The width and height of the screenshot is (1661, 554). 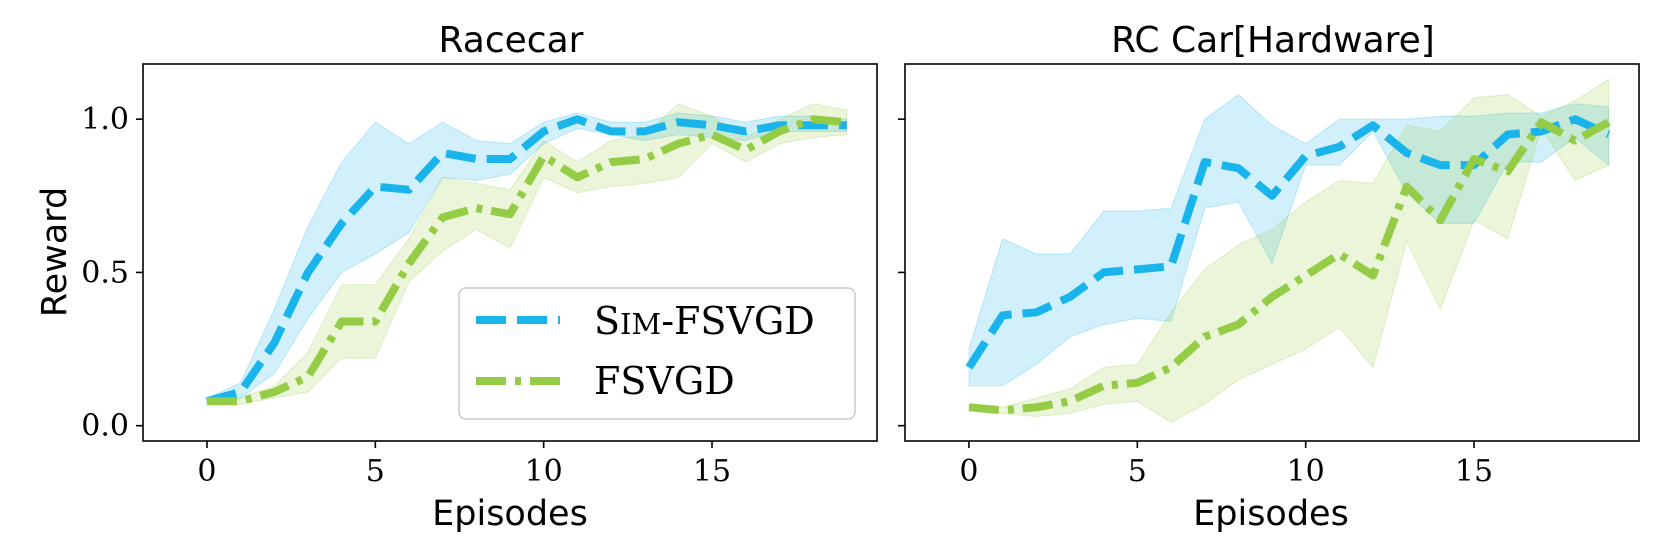 I want to click on legend-label-fsvgd: FSVGD, so click(x=664, y=381).